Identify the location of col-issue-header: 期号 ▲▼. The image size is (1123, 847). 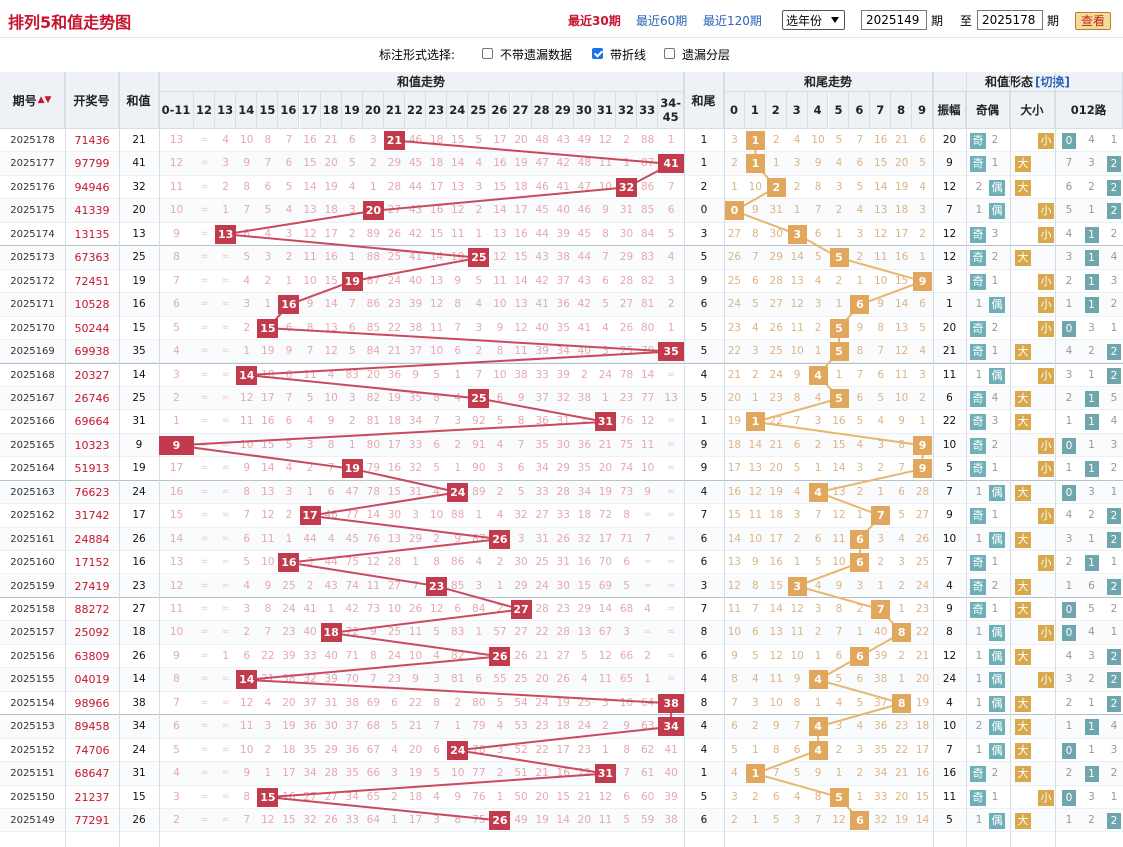
(32, 100).